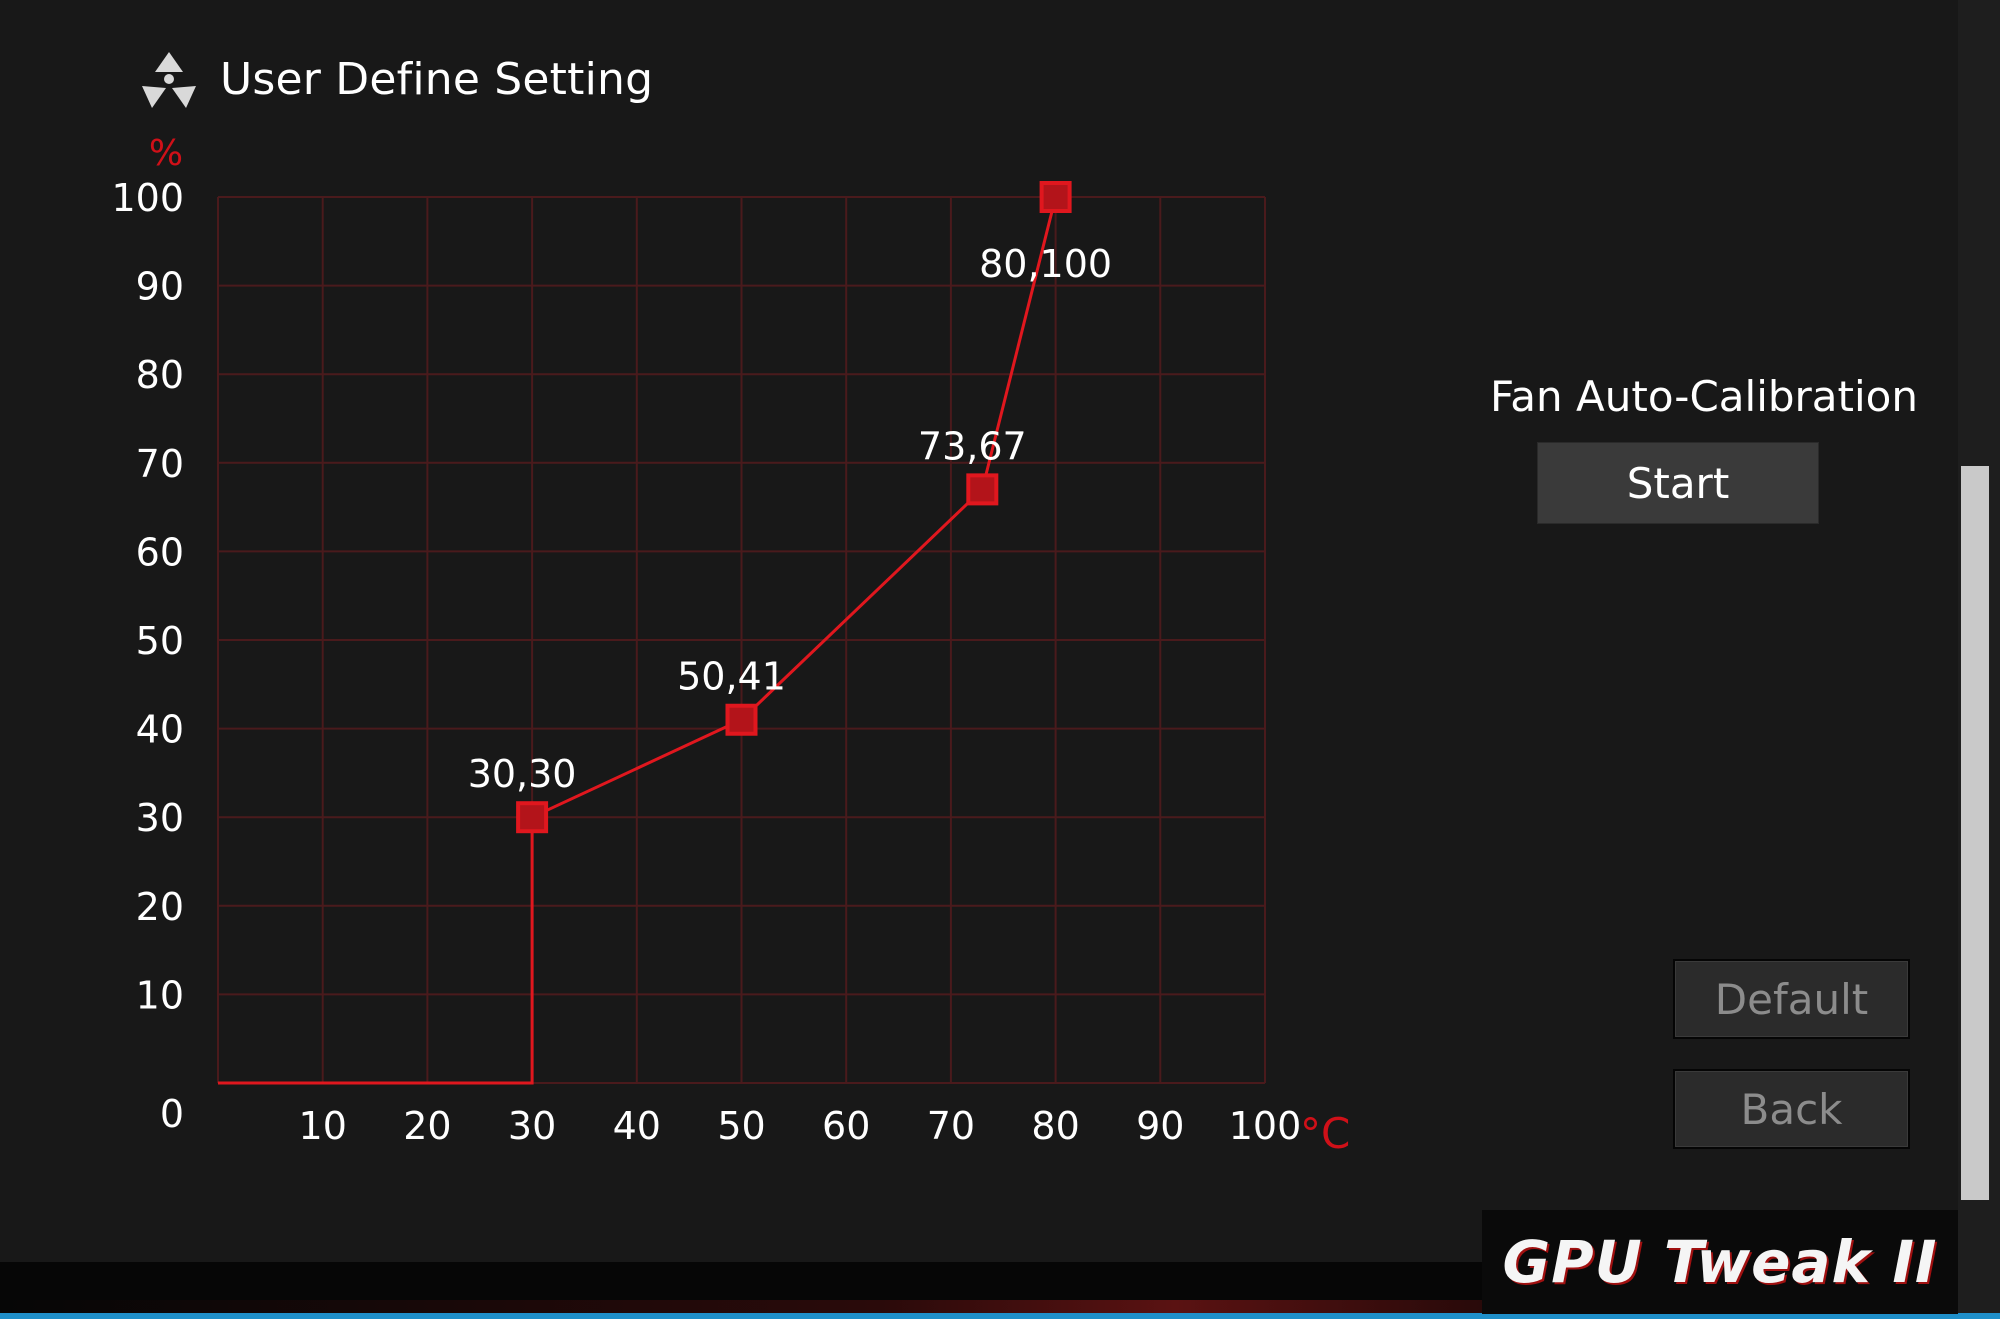  Describe the element at coordinates (437, 79) in the screenshot. I see `page-title: User Define Setting` at that location.